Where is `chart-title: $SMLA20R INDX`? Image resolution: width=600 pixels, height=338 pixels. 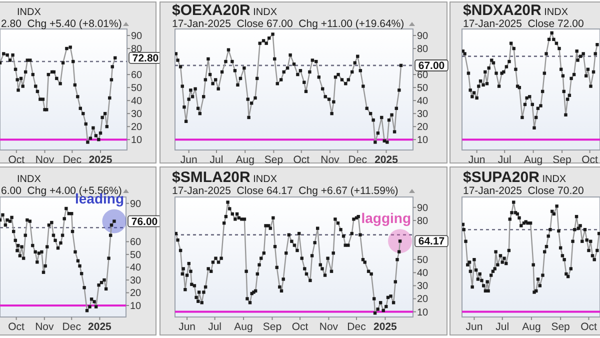
chart-title: $SMLA20R INDX is located at coordinates (225, 177).